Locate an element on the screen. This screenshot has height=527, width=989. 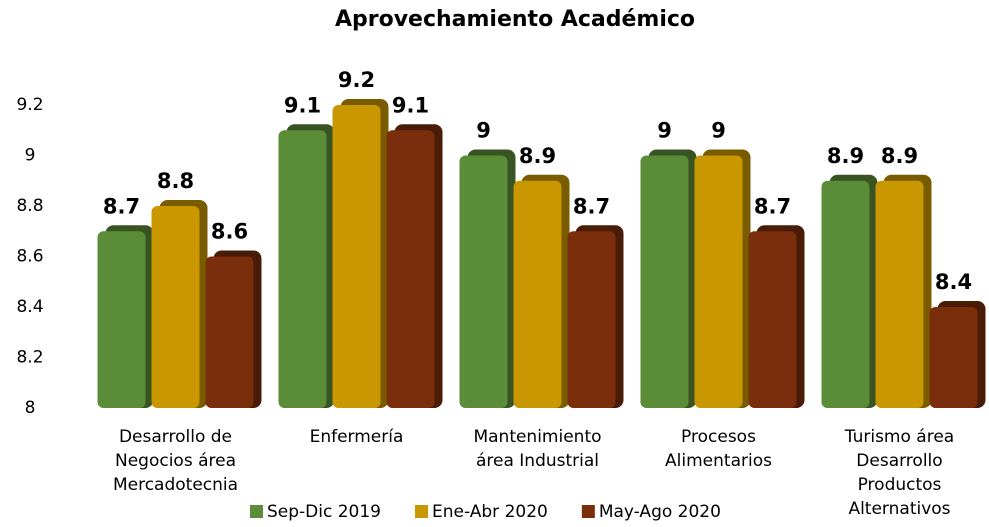
y-tick-label: 8.2 is located at coordinates (29, 358).